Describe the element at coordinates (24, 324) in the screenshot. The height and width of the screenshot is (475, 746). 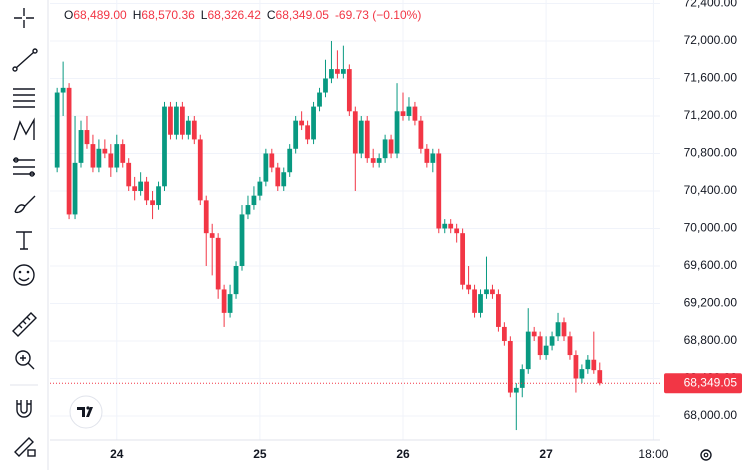
I see `ruler-tool` at that location.